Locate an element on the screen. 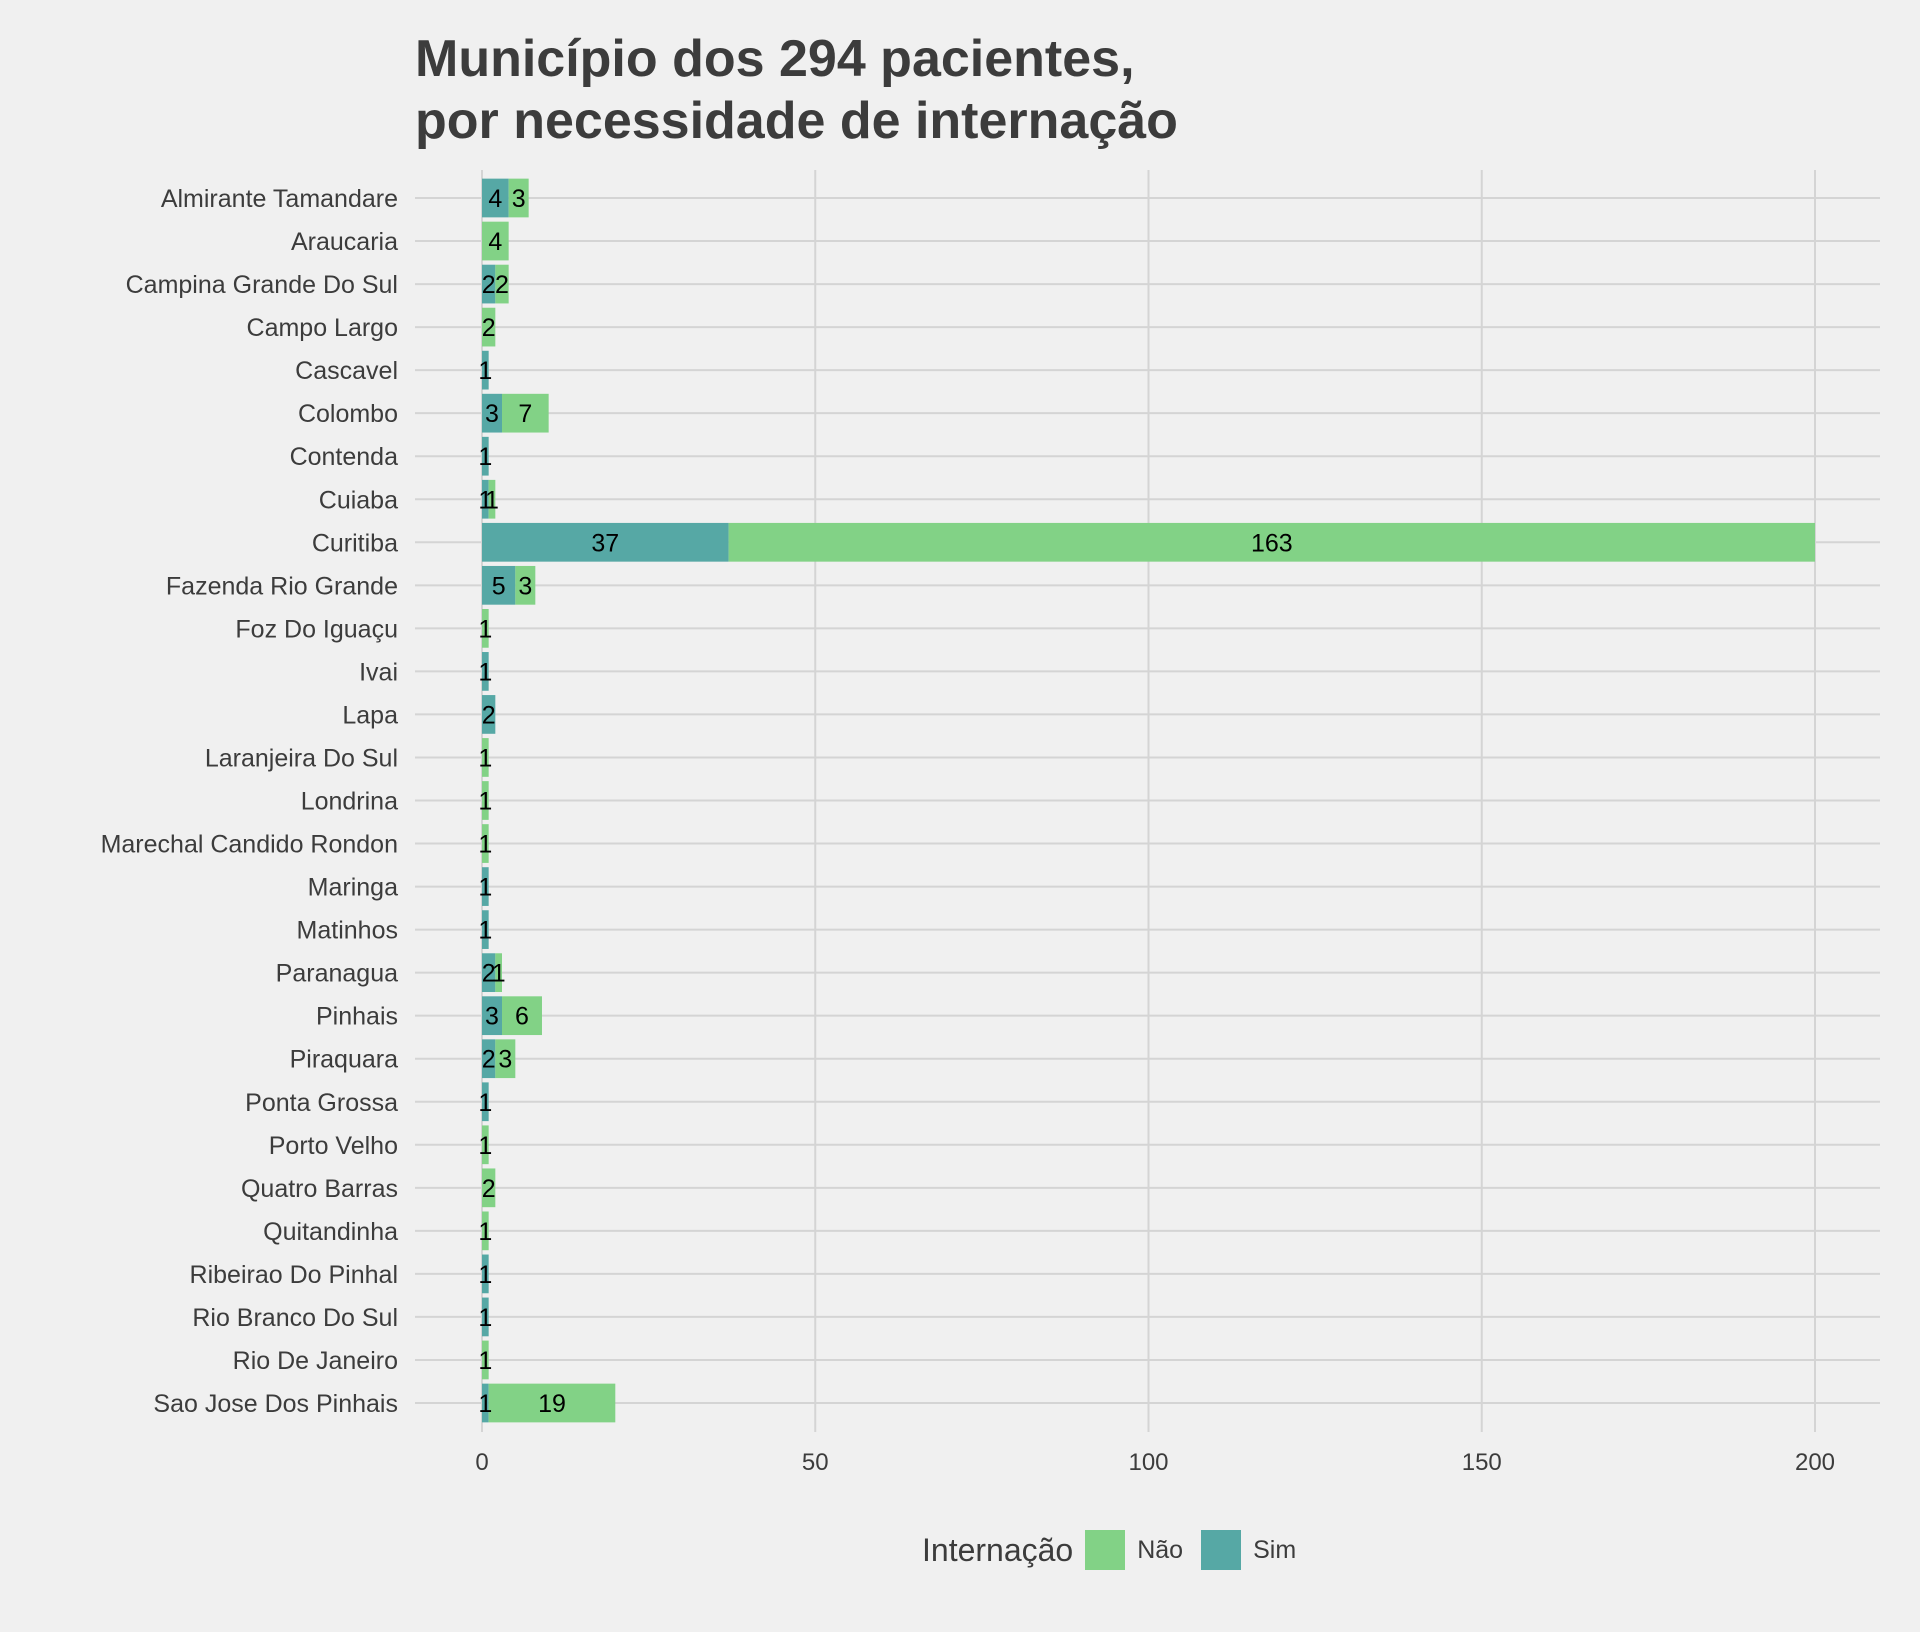  bar-label-sim-piraquara: 2 is located at coordinates (489, 1060).